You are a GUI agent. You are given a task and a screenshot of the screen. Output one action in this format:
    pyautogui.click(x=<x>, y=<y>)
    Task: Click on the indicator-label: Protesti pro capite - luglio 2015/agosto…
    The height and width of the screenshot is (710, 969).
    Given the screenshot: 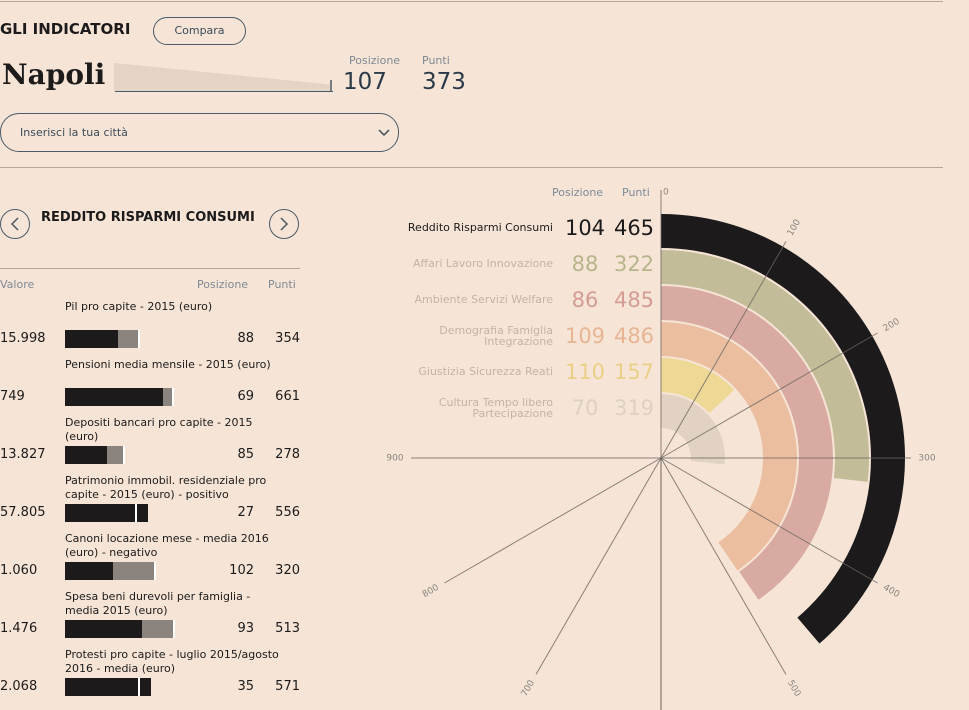 What is the action you would take?
    pyautogui.click(x=172, y=661)
    